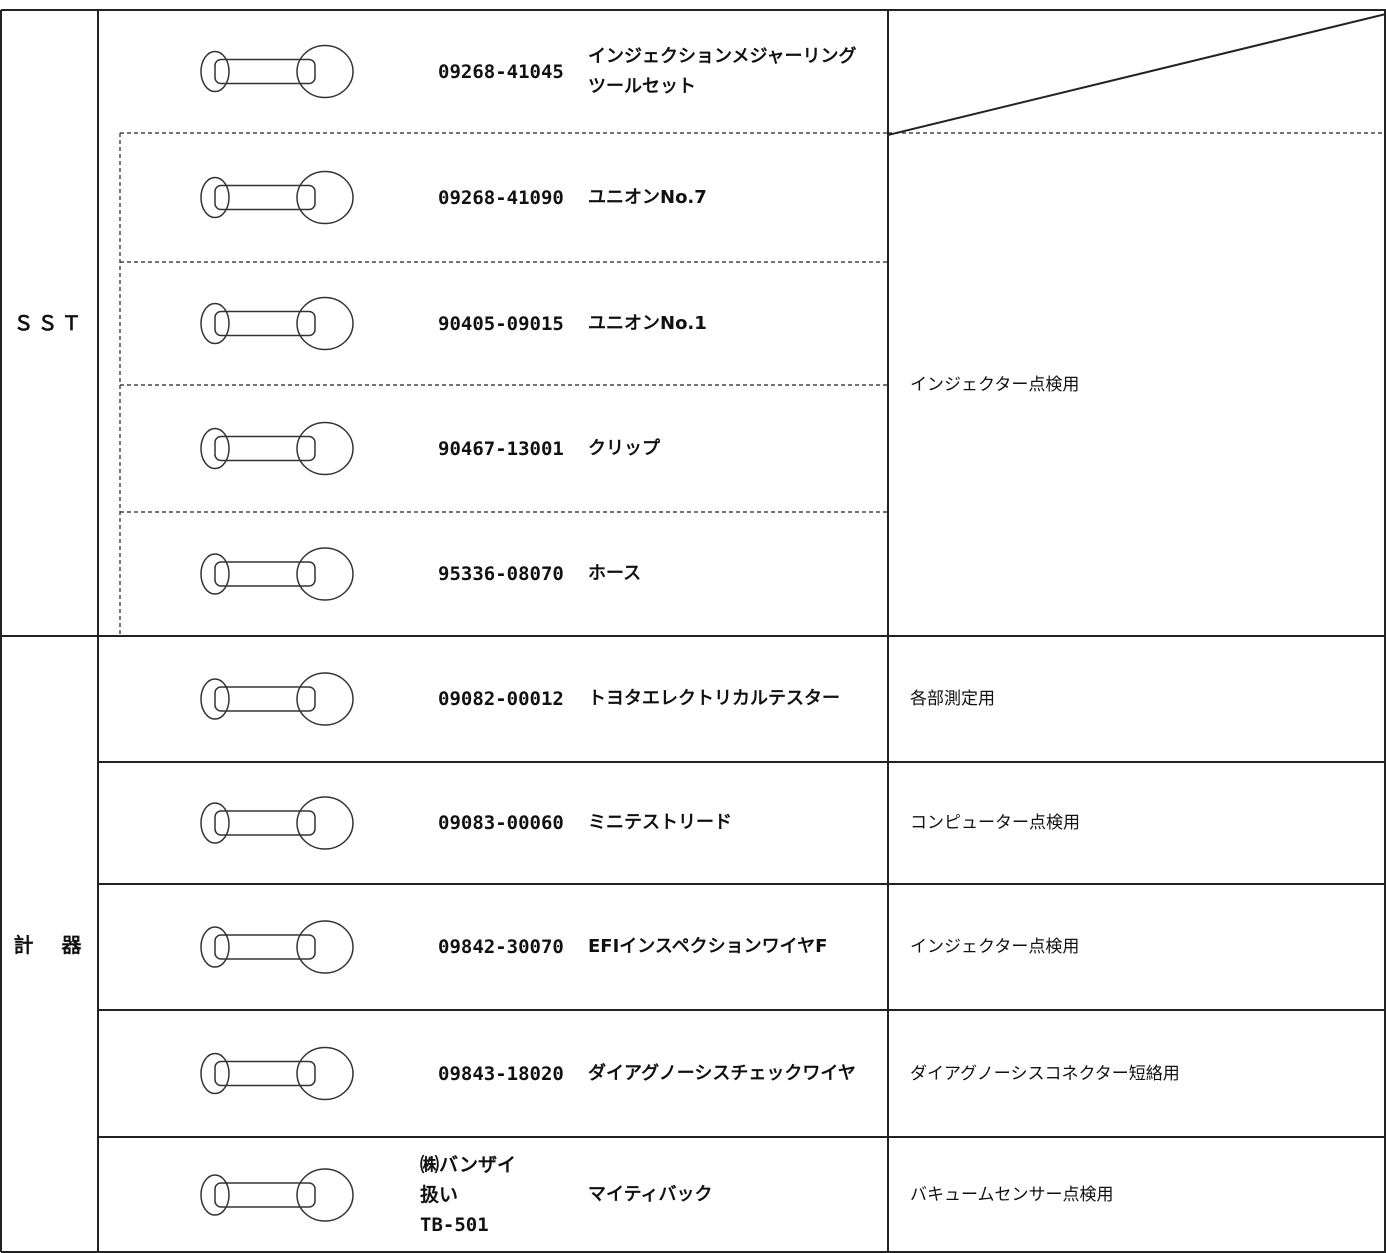  What do you see at coordinates (439, 1195) in the screenshot?
I see `part-number-line: 扱い` at bounding box center [439, 1195].